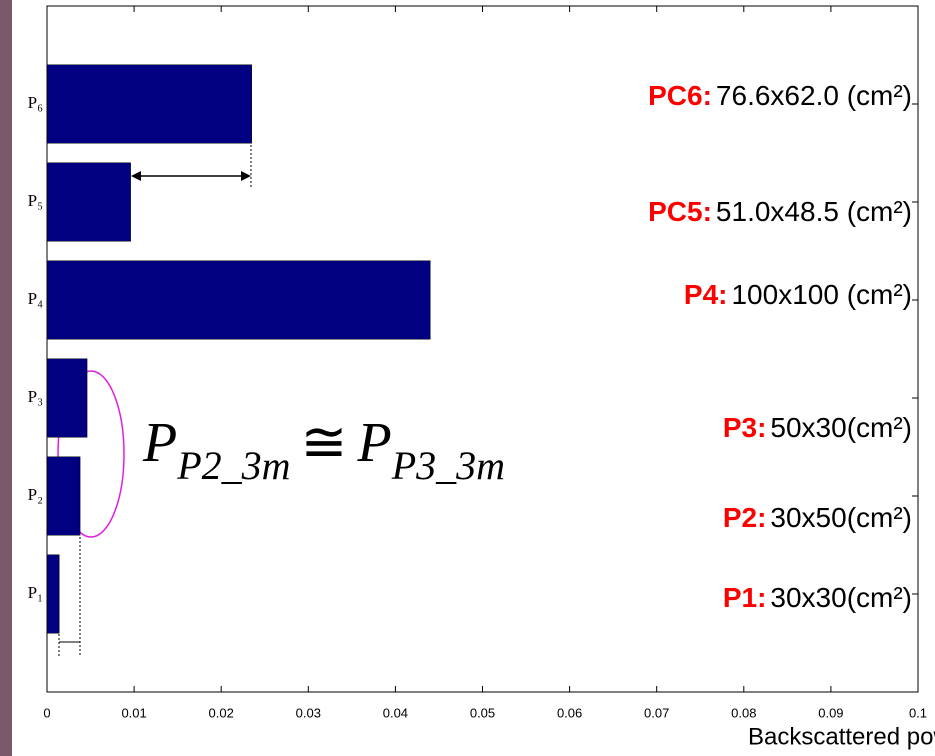 This screenshot has height=756, width=935. Describe the element at coordinates (35, 592) in the screenshot. I see `y-tick-label: P₁` at that location.